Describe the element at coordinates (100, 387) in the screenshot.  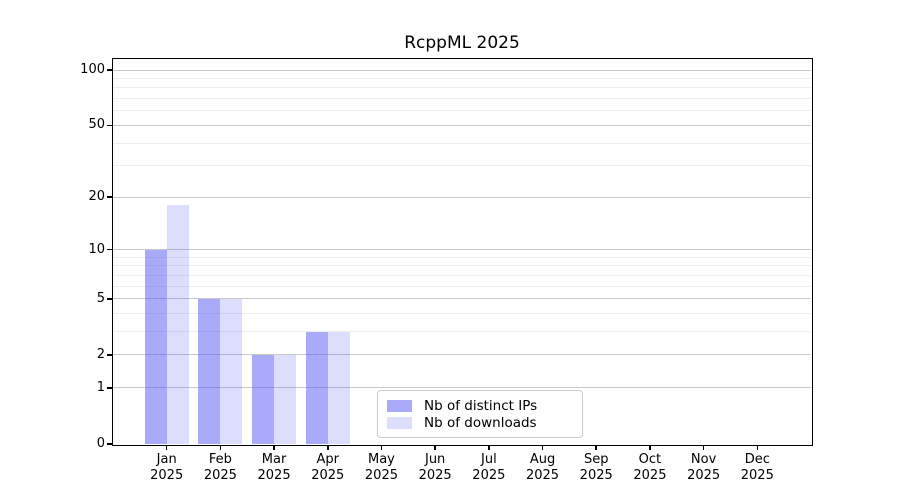
I see `y-tick-label: 1` at that location.